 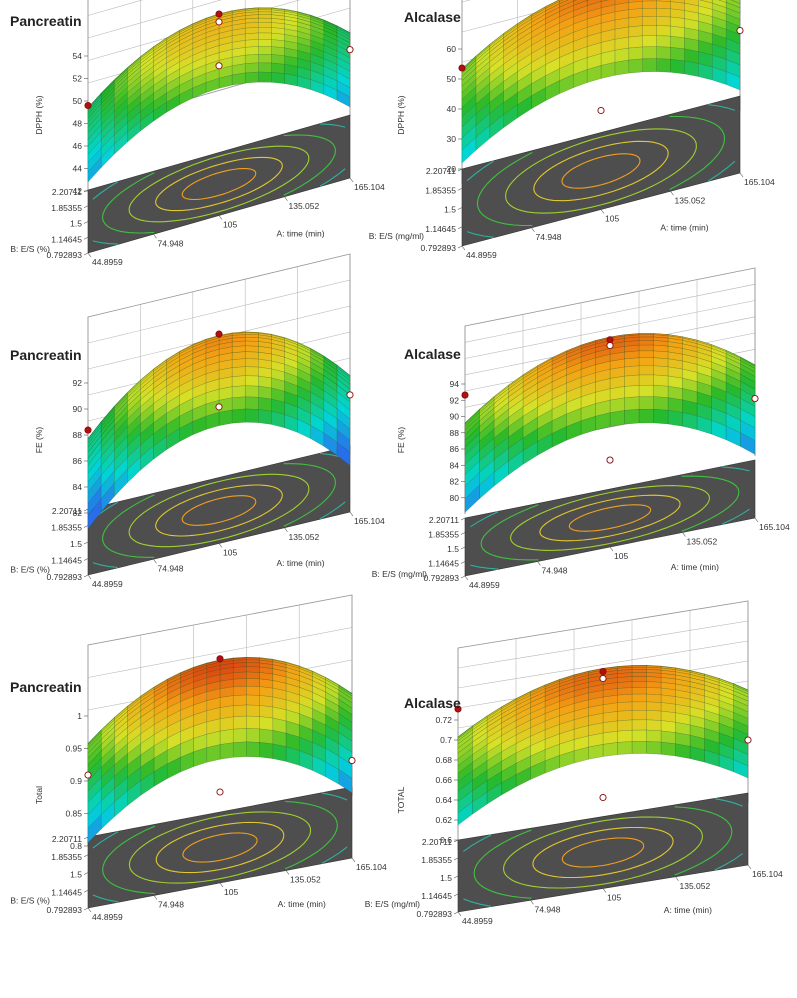 I want to click on z-tick-label: 44, so click(x=78, y=169).